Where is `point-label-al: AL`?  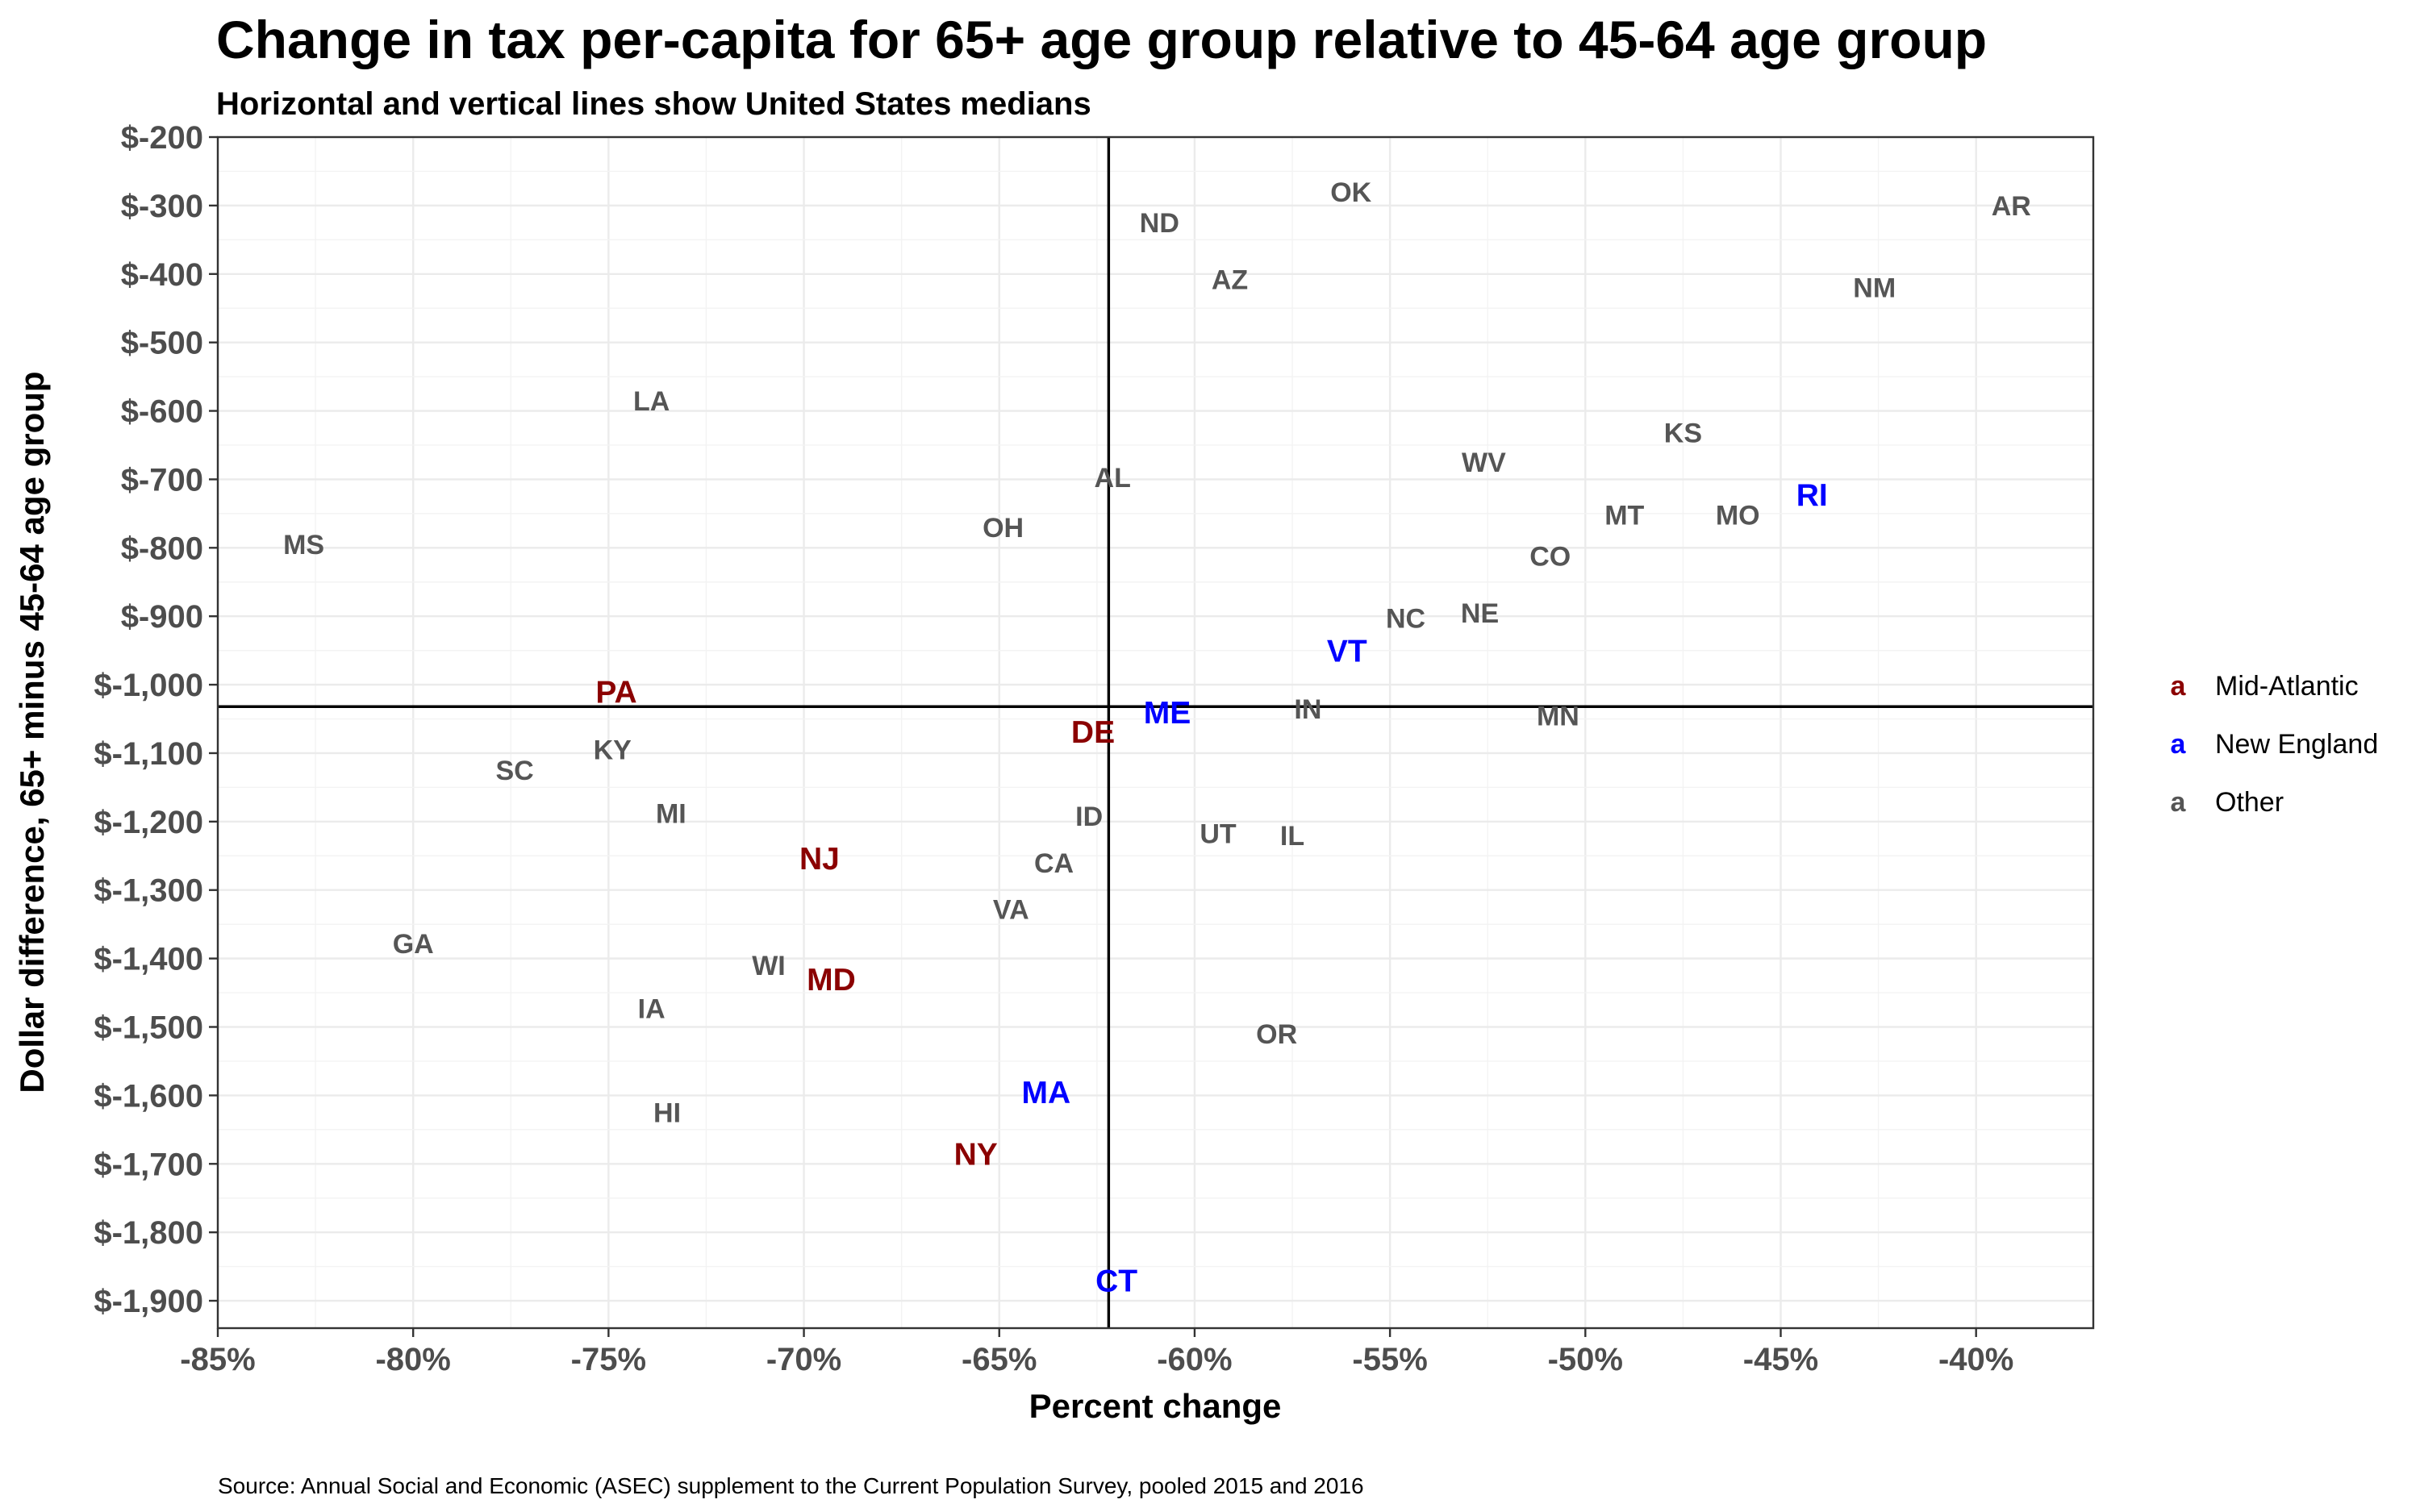
point-label-al: AL is located at coordinates (1113, 479).